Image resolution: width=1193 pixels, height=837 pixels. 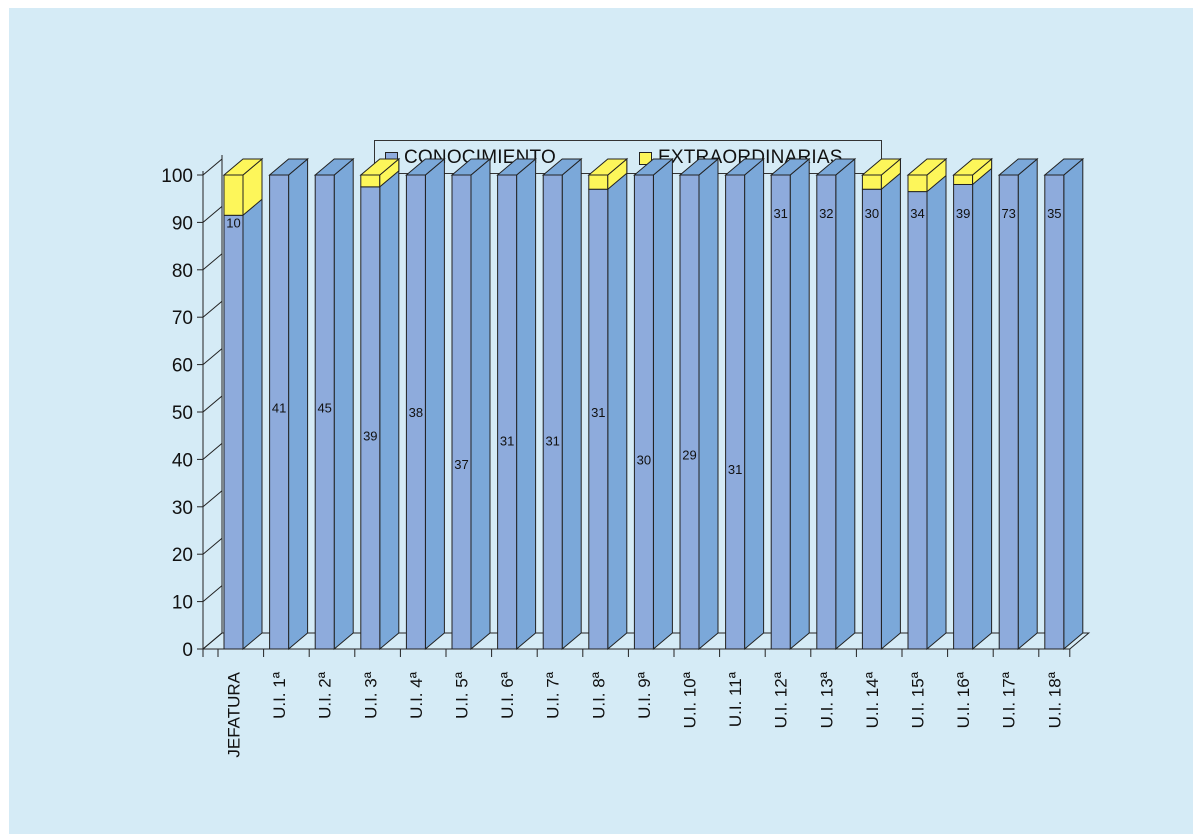 What do you see at coordinates (462, 695) in the screenshot?
I see `x-tick-label: U.I. 5ª` at bounding box center [462, 695].